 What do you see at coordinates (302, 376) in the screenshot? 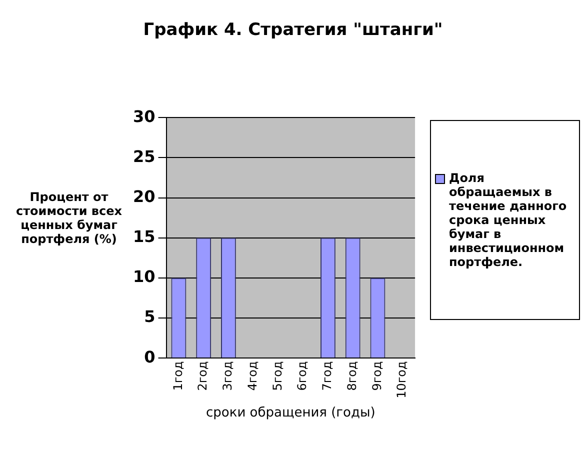
I see `x-tick-label: 6год` at bounding box center [302, 376].